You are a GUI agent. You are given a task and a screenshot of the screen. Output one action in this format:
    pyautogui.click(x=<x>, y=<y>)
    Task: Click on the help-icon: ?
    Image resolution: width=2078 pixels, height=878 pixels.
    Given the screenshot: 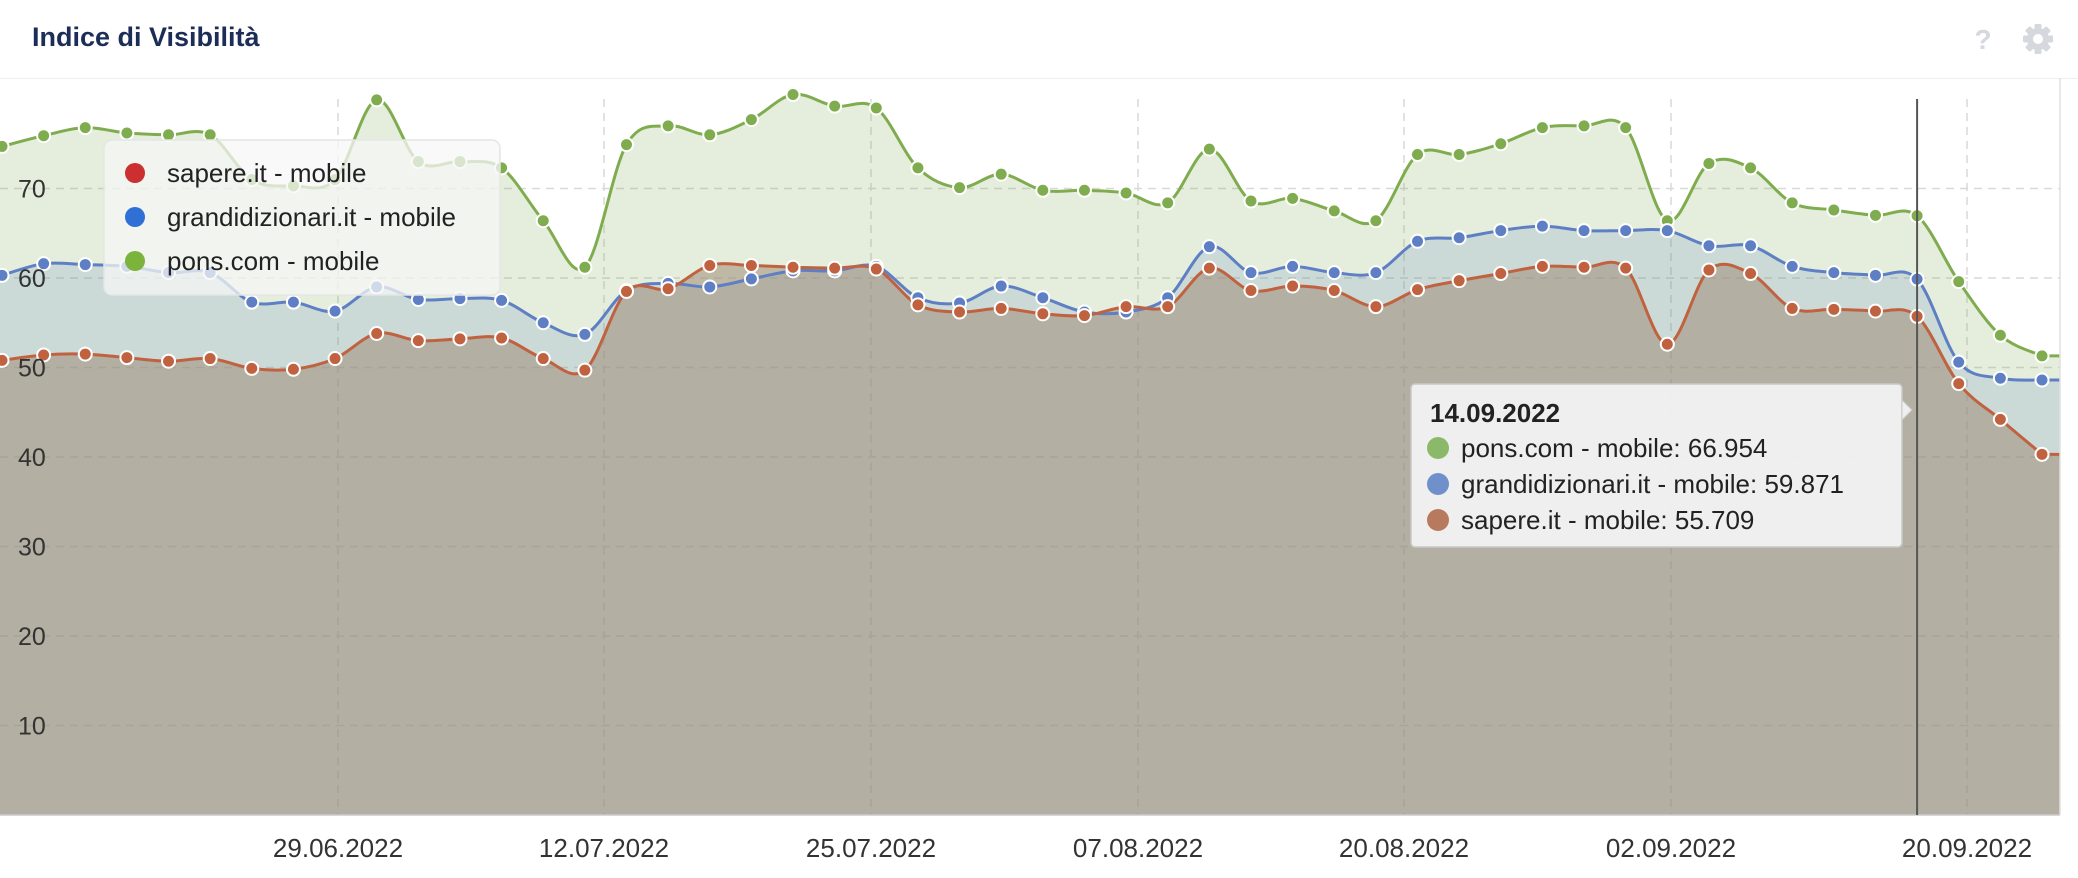 What is the action you would take?
    pyautogui.click(x=1983, y=39)
    